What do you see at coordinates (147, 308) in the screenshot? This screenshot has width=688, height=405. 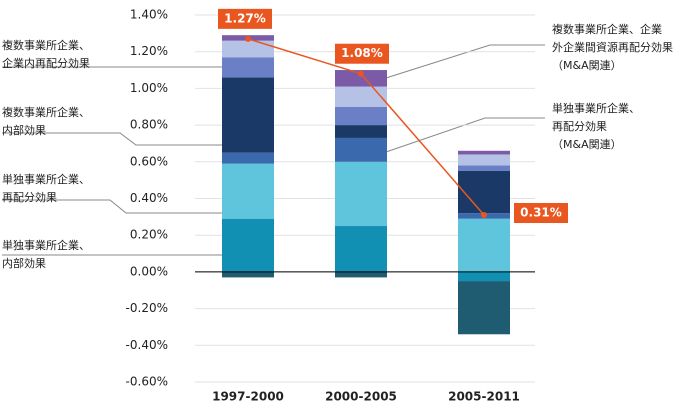 I see `y-tick-label: -0.20%` at bounding box center [147, 308].